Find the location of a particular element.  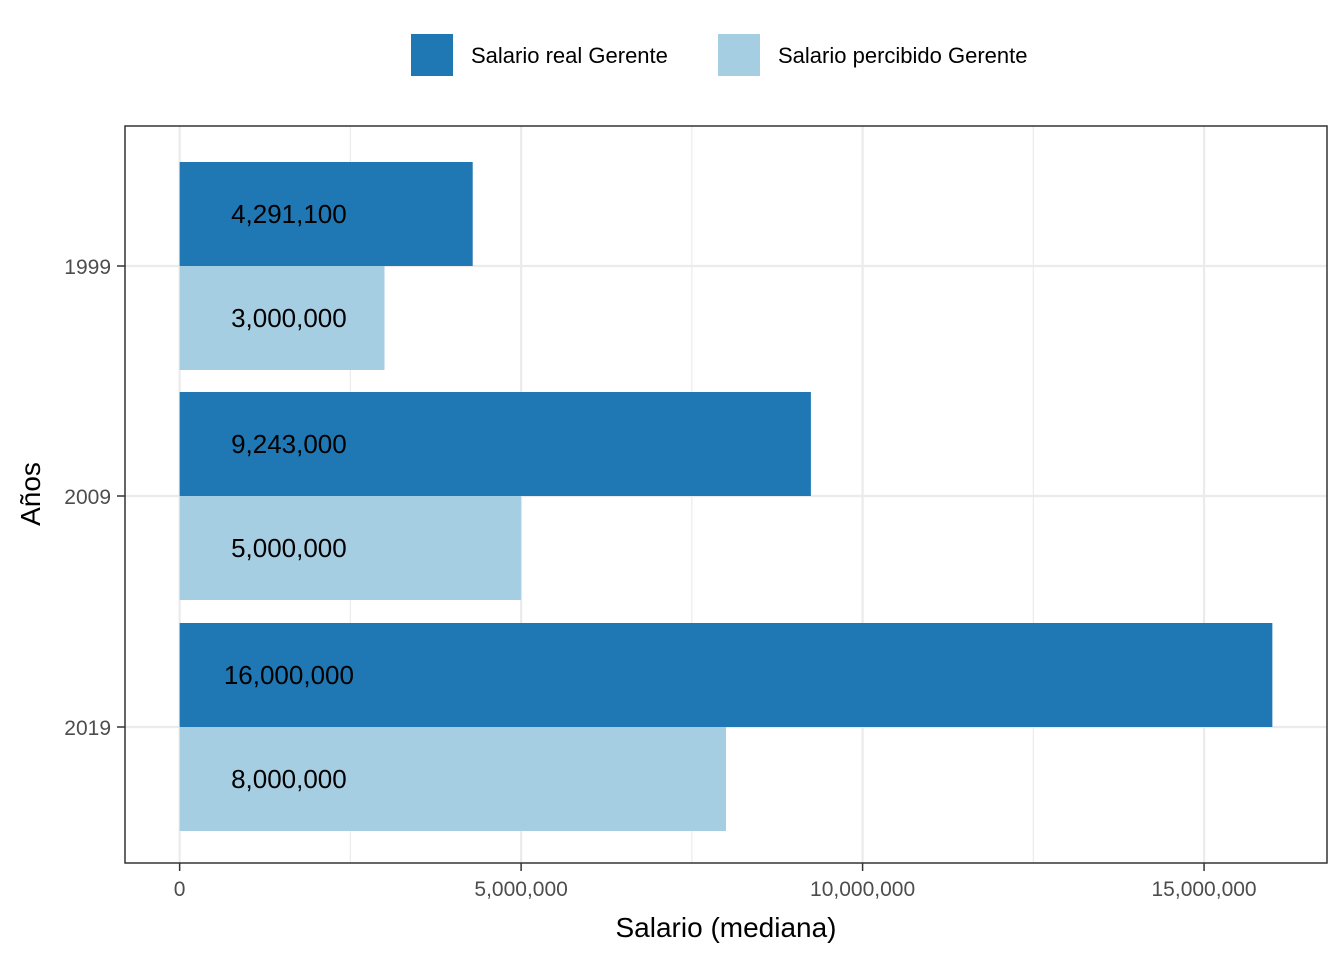

x-axis: 0 5,000,000 10,000,000 15,000,000 is located at coordinates (715, 882).